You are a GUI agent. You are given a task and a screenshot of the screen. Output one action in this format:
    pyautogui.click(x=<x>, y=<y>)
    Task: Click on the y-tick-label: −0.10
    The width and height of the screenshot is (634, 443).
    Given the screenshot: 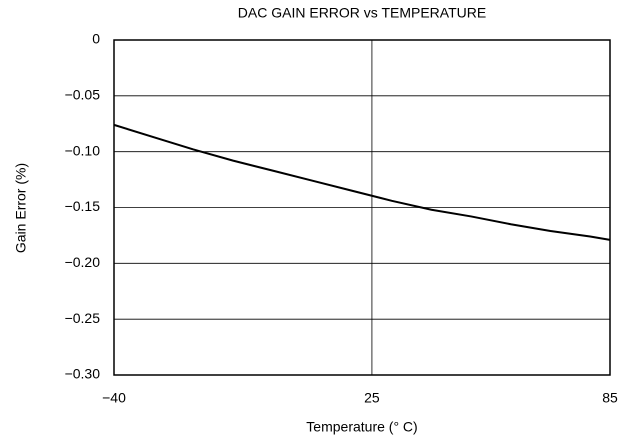 What is the action you would take?
    pyautogui.click(x=83, y=150)
    